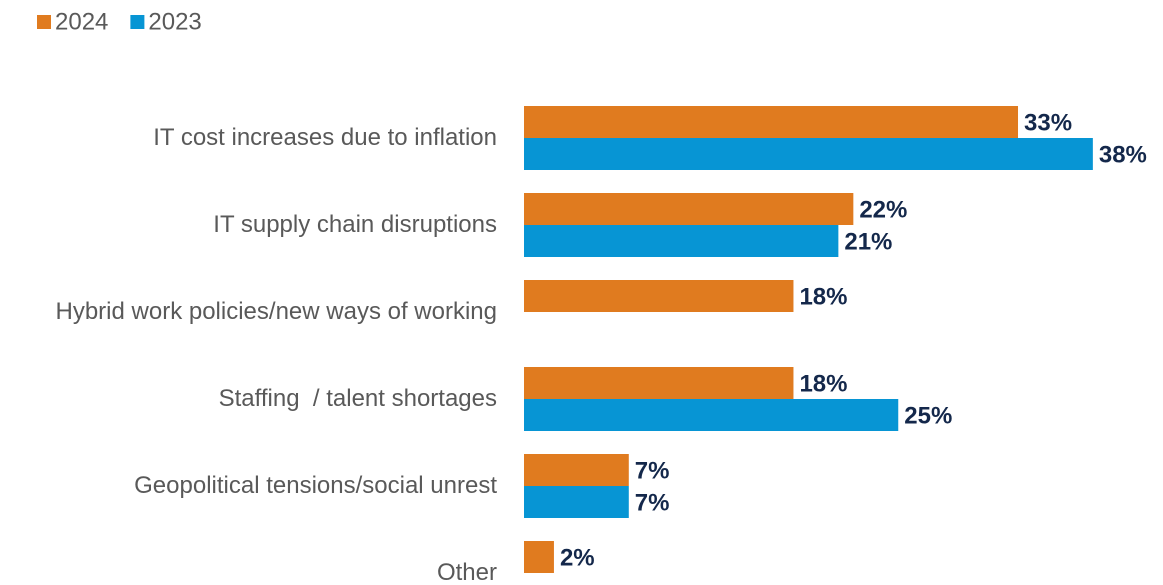 The image size is (1163, 585). Describe the element at coordinates (928, 415) in the screenshot. I see `value-label: 25%` at that location.